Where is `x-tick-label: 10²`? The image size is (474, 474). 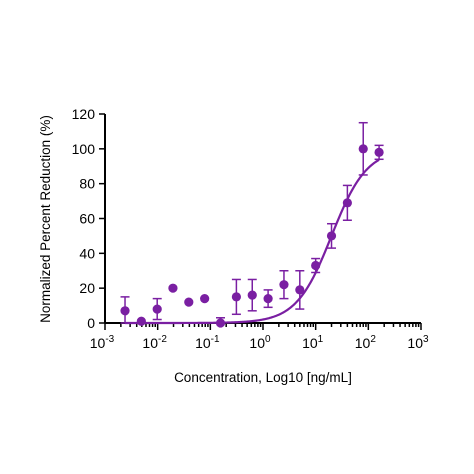
x-tick-label: 10² is located at coordinates (366, 342).